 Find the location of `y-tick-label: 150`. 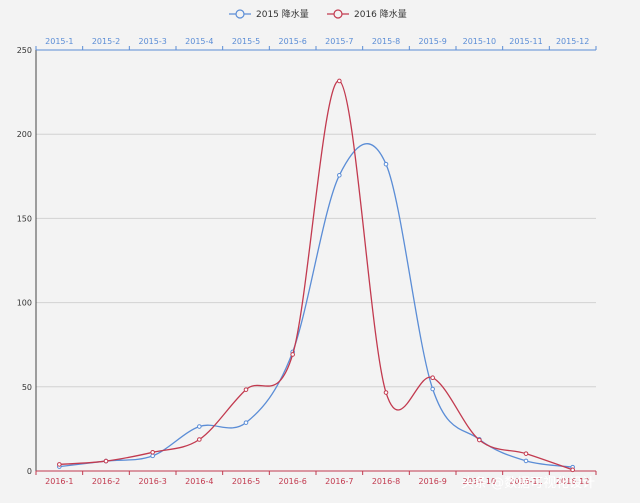

y-tick-label: 150 is located at coordinates (24, 218).